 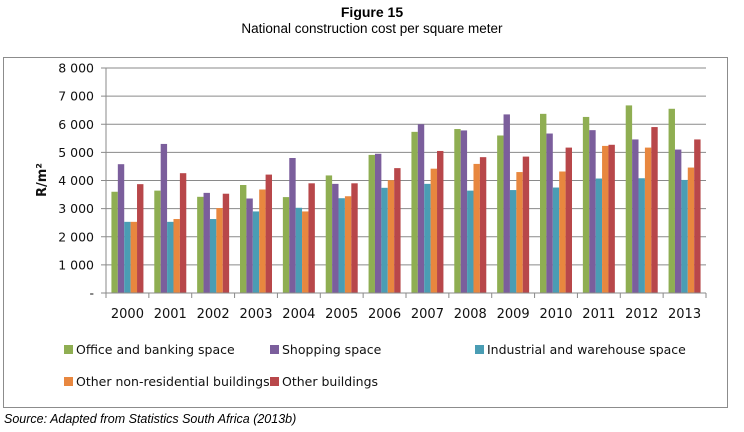 What do you see at coordinates (506, 203) in the screenshot?
I see `bar-shopping-space-2009` at bounding box center [506, 203].